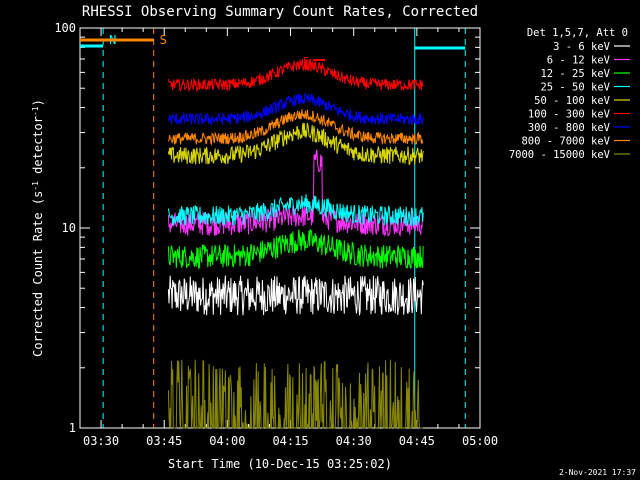 The height and width of the screenshot is (480, 640). What do you see at coordinates (72, 428) in the screenshot?
I see `y-tick-label: 1` at bounding box center [72, 428].